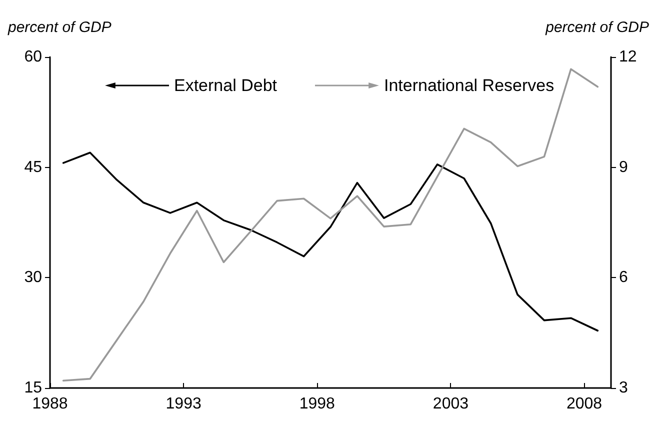  Describe the element at coordinates (50, 404) in the screenshot. I see `x-tick-label: 1988` at that location.